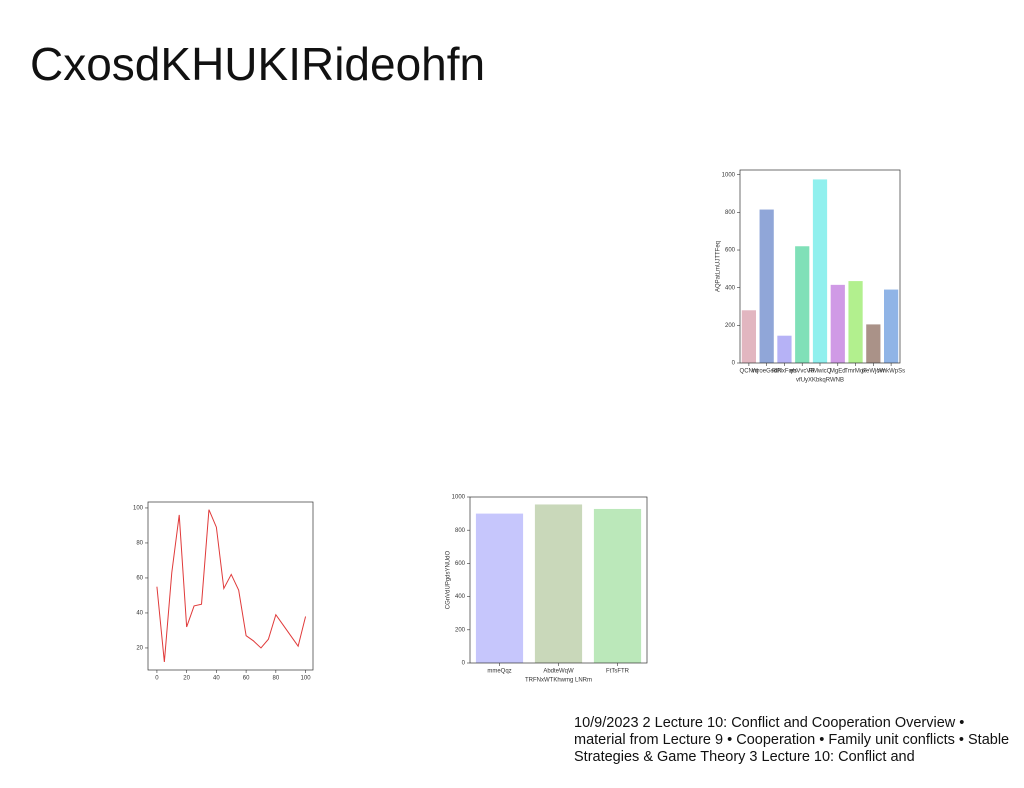 The width and height of the screenshot is (1024, 788). I want to click on x-tick-label: QCNrq, so click(749, 372).